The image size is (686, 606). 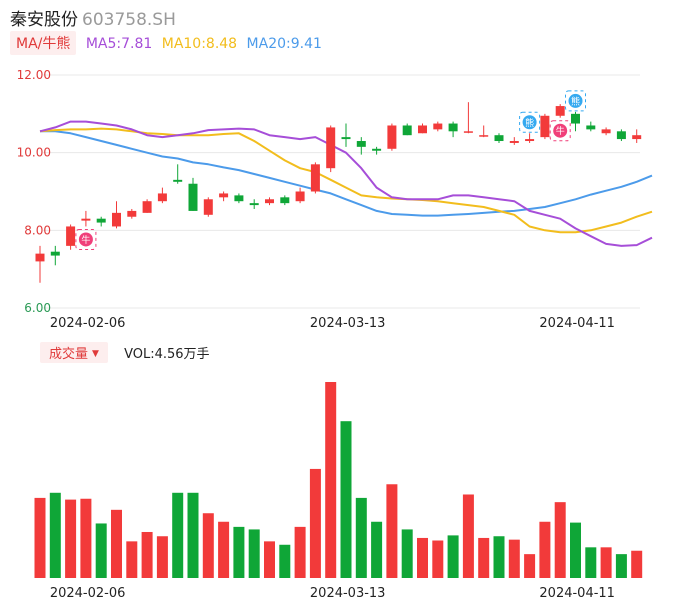 I want to click on volume-legend: 成交量 ▼ VOL:4.56万手, so click(x=125, y=352).